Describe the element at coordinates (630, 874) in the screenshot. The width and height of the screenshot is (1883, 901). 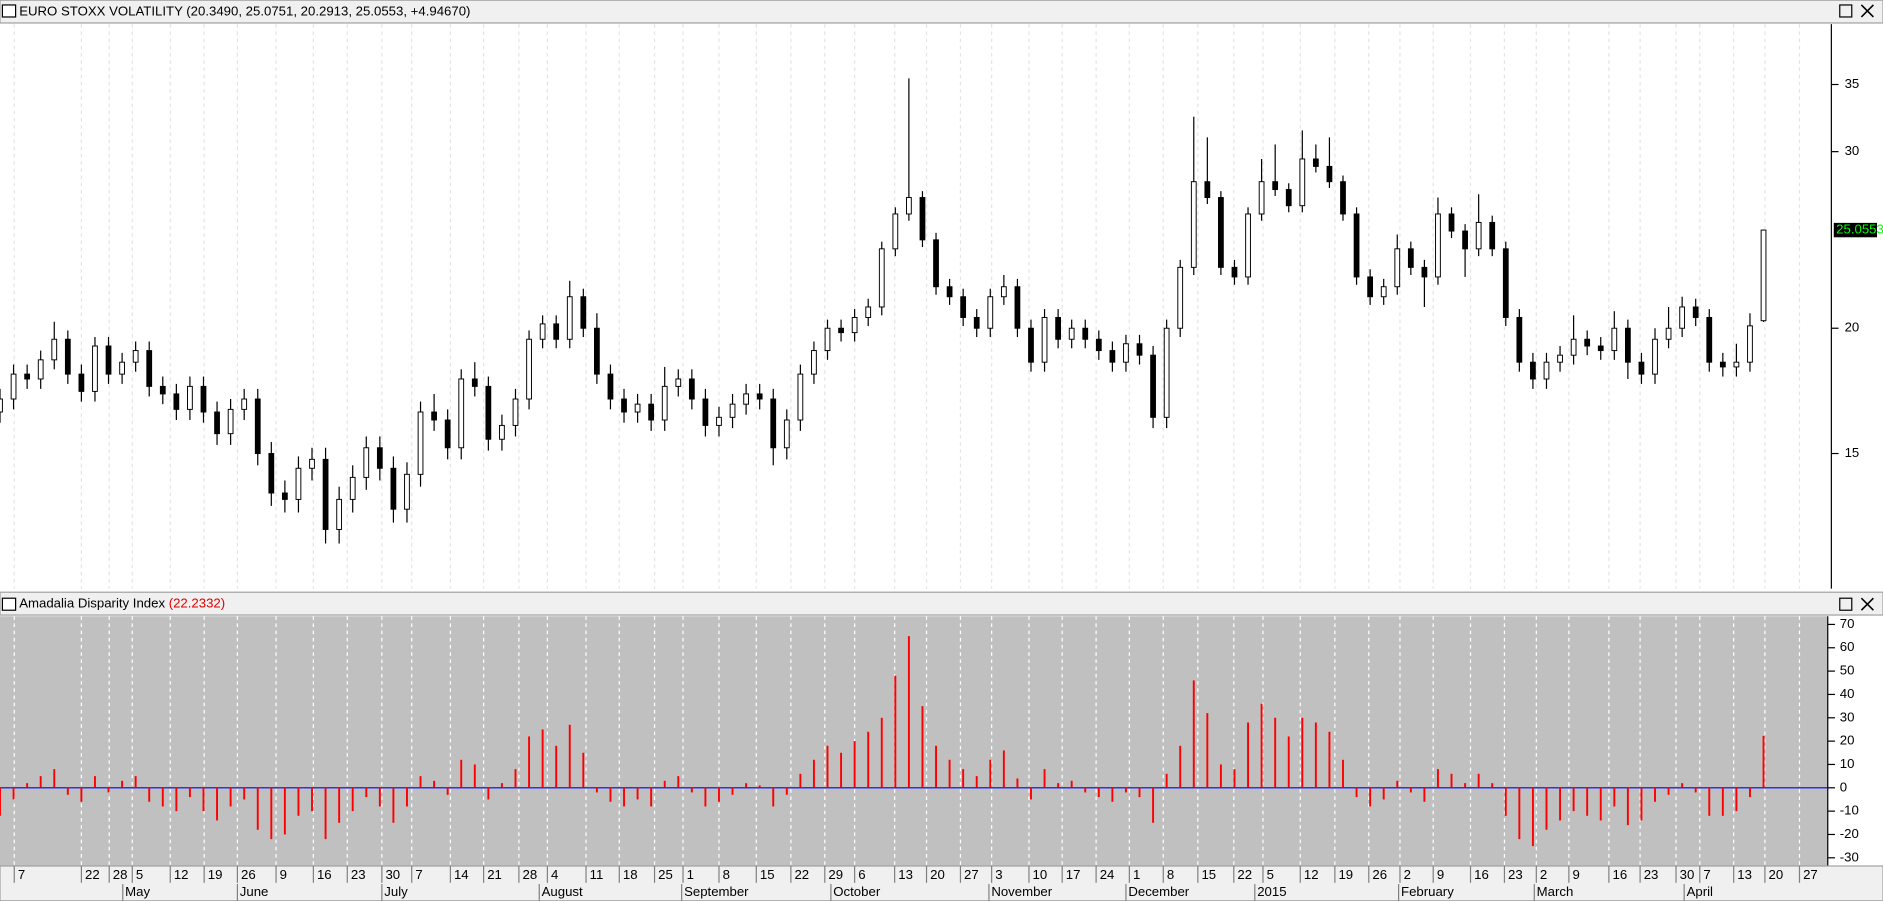
I see `x-tick-label: 18` at that location.